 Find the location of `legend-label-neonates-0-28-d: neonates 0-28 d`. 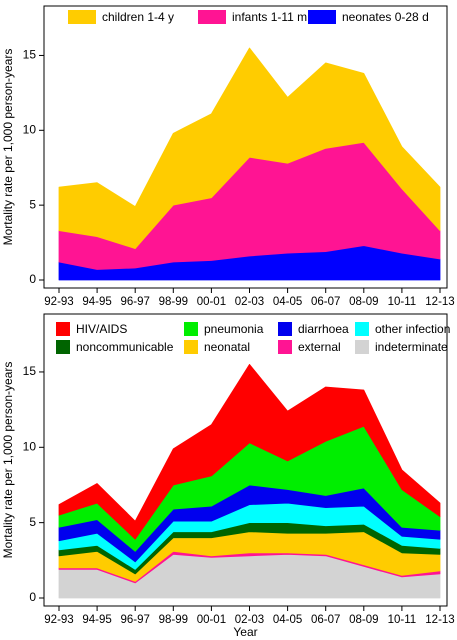

legend-label-neonates-0-28-d: neonates 0-28 d is located at coordinates (385, 17).